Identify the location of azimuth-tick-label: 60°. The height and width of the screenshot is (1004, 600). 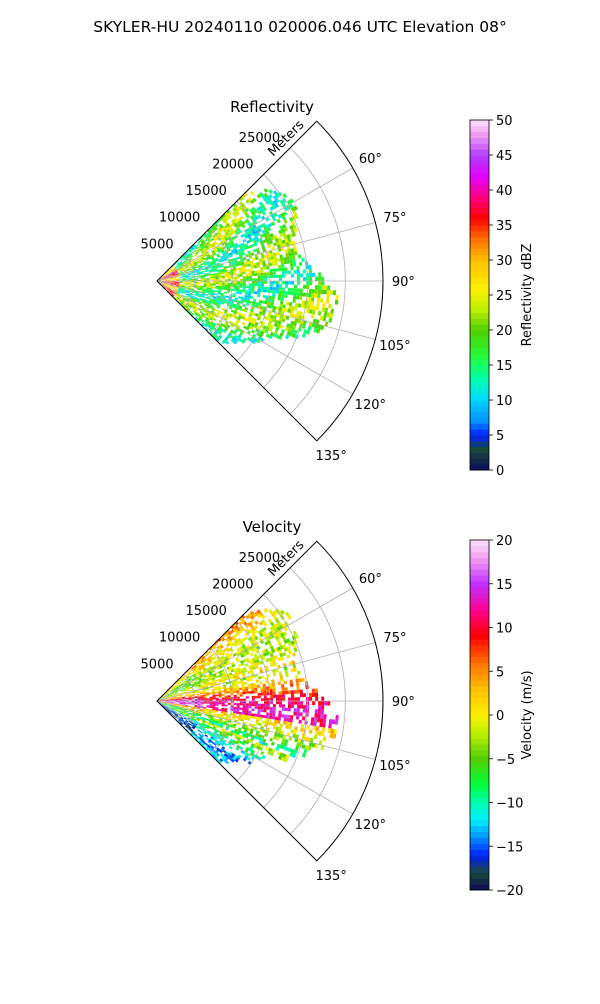
(370, 159).